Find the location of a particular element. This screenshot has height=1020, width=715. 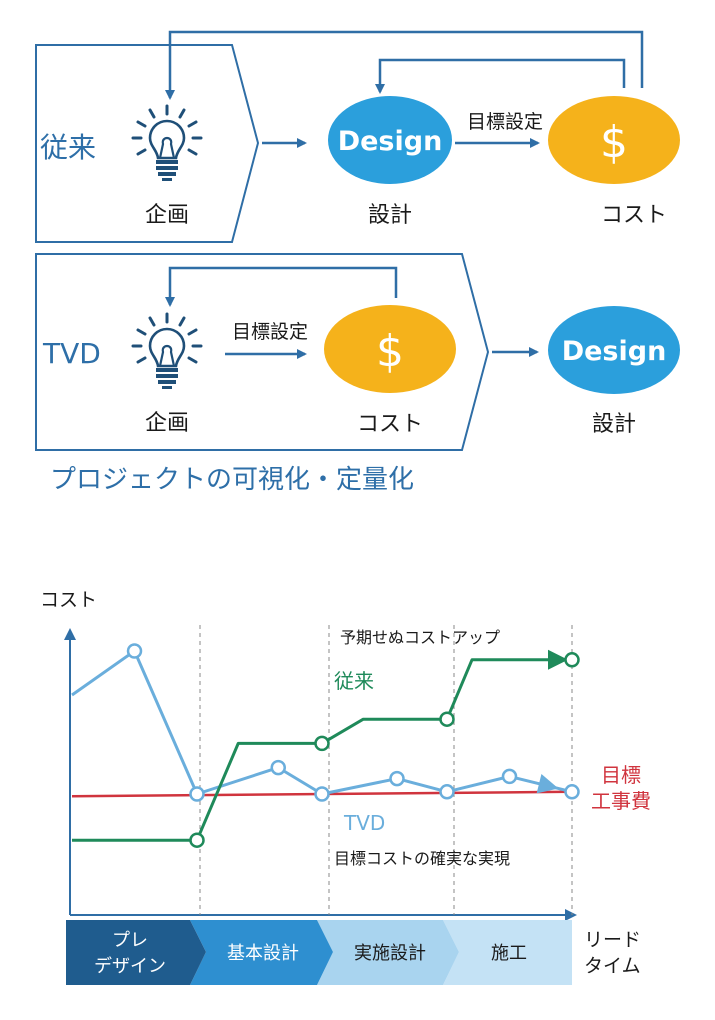

phase-detail-design is located at coordinates (388, 952).